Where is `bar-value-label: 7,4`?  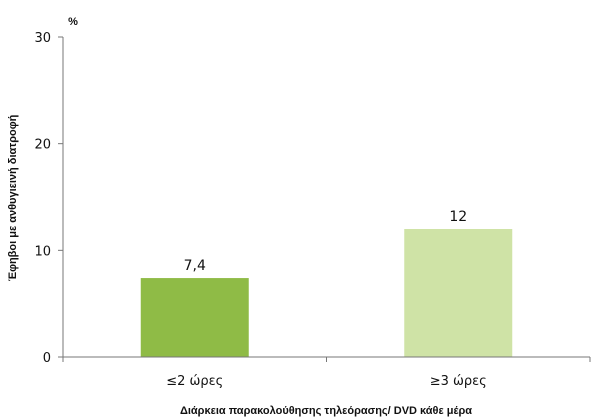 bar-value-label: 7,4 is located at coordinates (195, 266).